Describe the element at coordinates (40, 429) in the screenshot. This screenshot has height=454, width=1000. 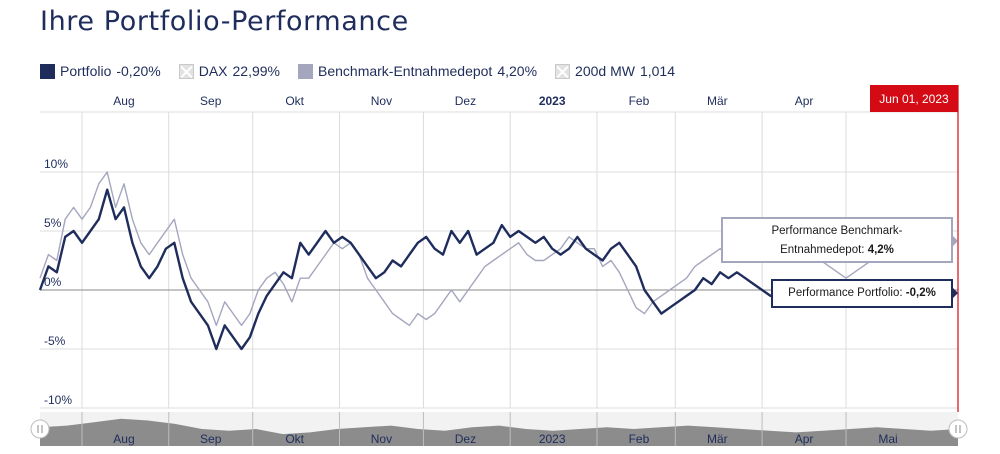
I see `left-handle-icon` at that location.